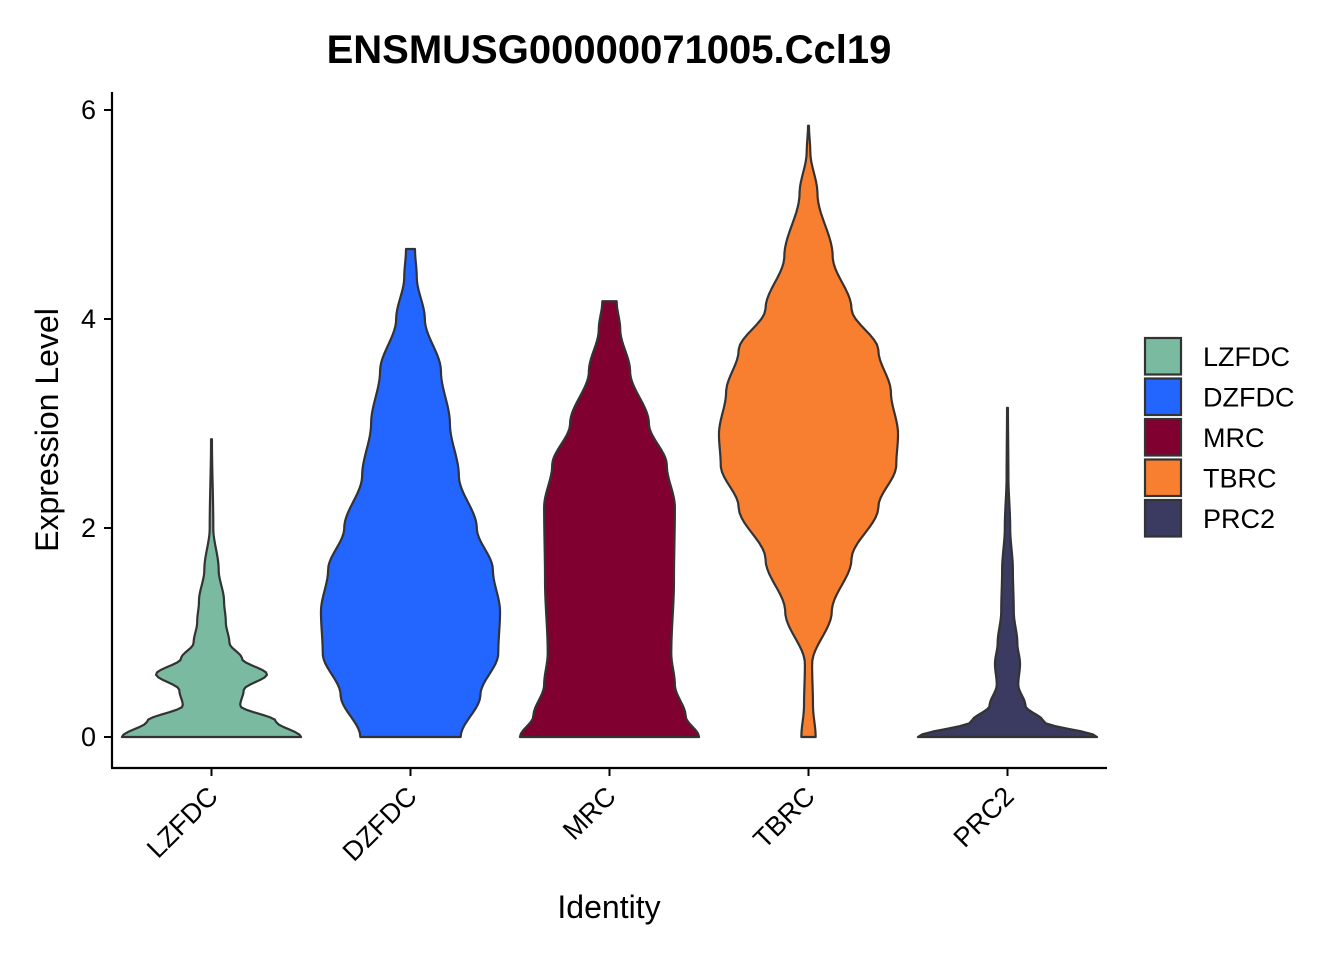  What do you see at coordinates (609, 519) in the screenshot?
I see `violin-mrc` at bounding box center [609, 519].